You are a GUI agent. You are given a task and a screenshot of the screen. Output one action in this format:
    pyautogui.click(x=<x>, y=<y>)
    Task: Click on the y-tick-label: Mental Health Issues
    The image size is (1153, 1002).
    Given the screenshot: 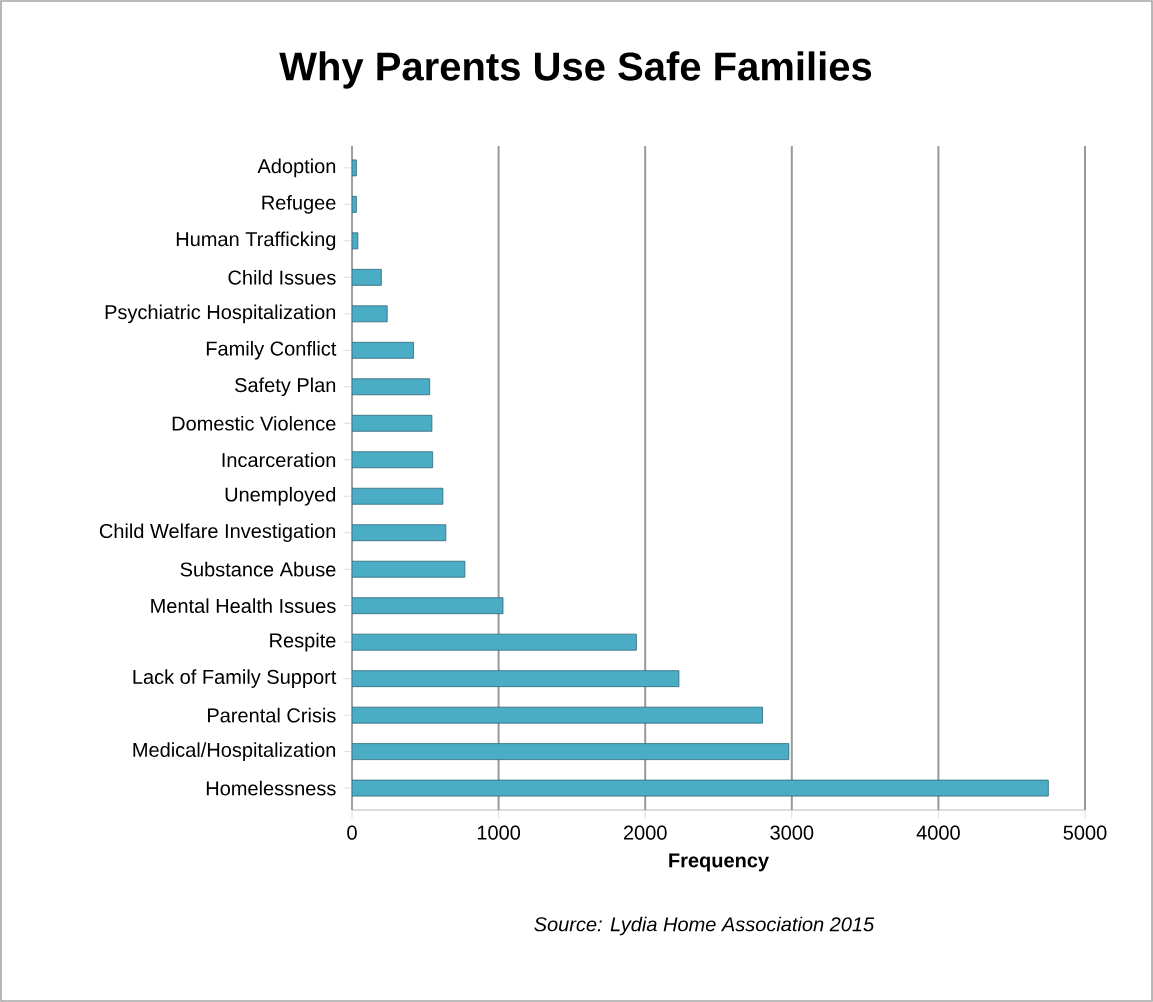 What is the action you would take?
    pyautogui.click(x=243, y=606)
    